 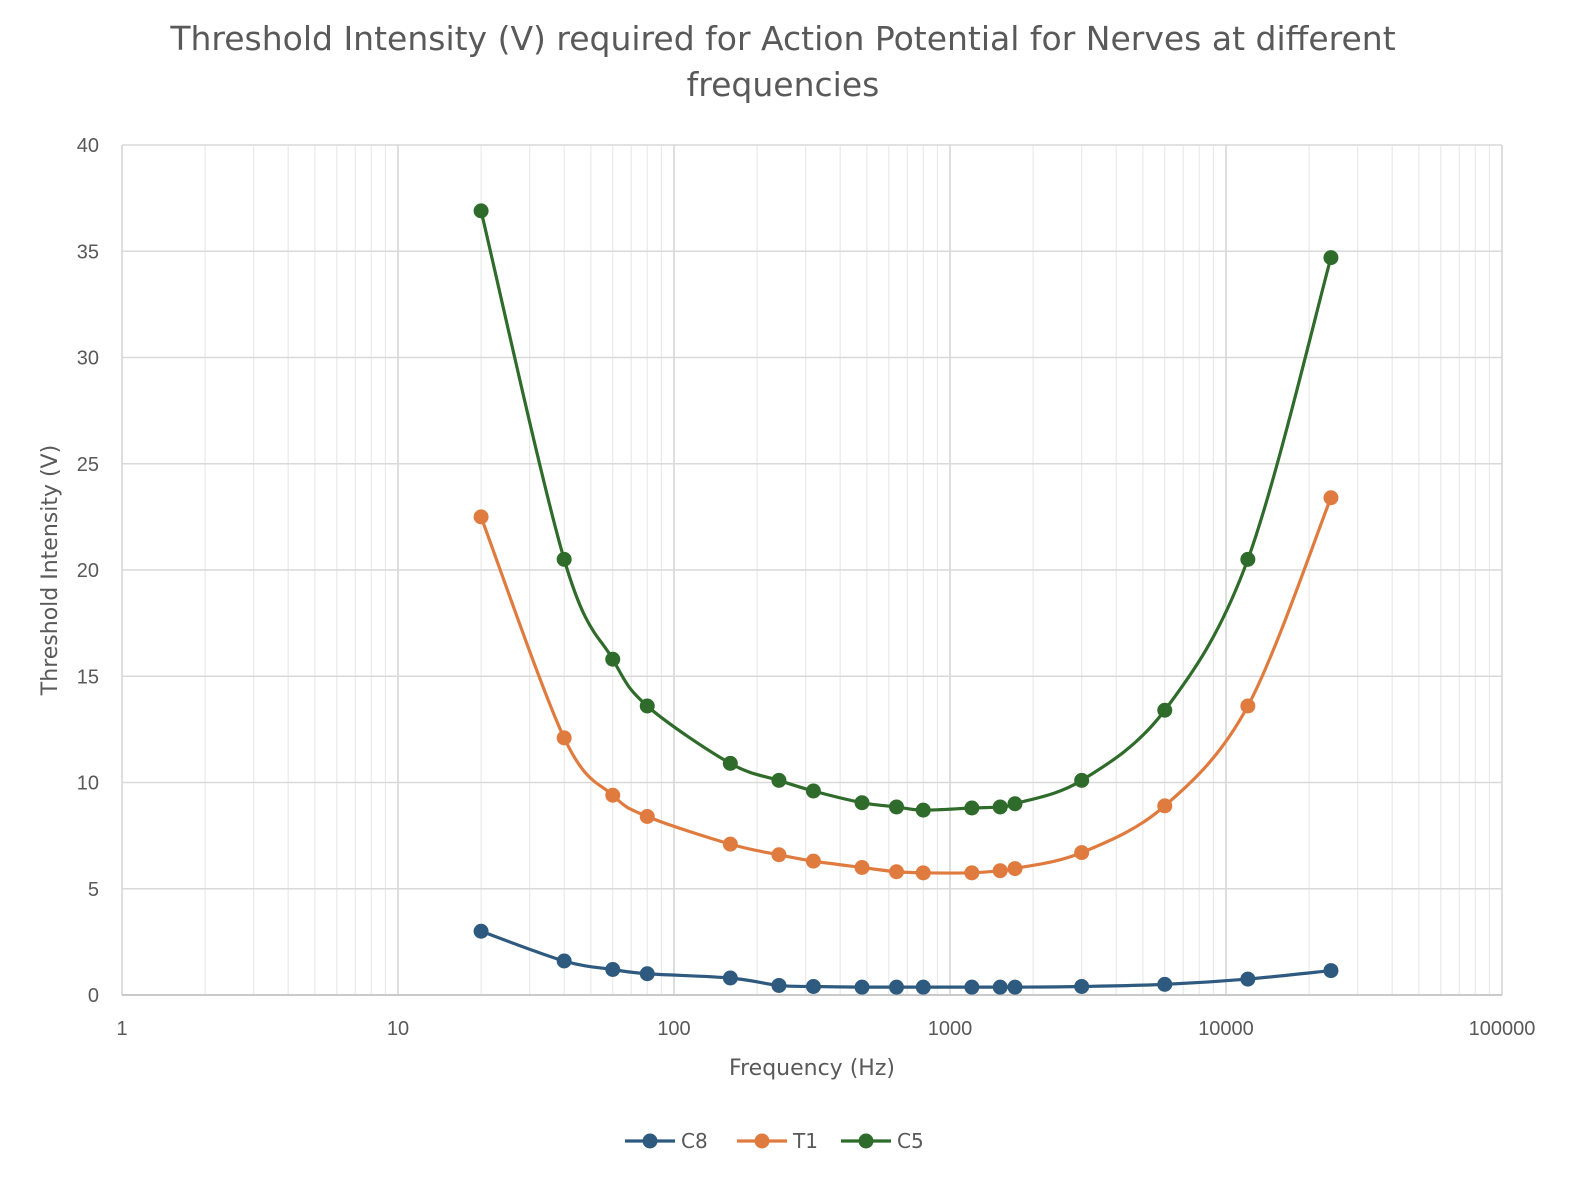 What do you see at coordinates (88, 571) in the screenshot?
I see `y-tick-label: 20` at bounding box center [88, 571].